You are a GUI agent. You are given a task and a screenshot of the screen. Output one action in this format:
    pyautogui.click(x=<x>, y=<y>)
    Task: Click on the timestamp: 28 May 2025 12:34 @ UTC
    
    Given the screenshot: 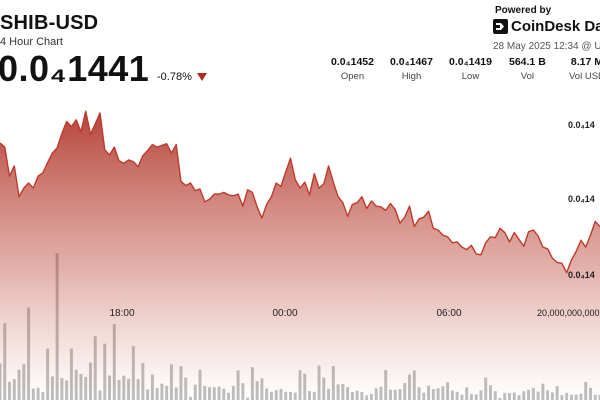 What is the action you would take?
    pyautogui.click(x=546, y=46)
    